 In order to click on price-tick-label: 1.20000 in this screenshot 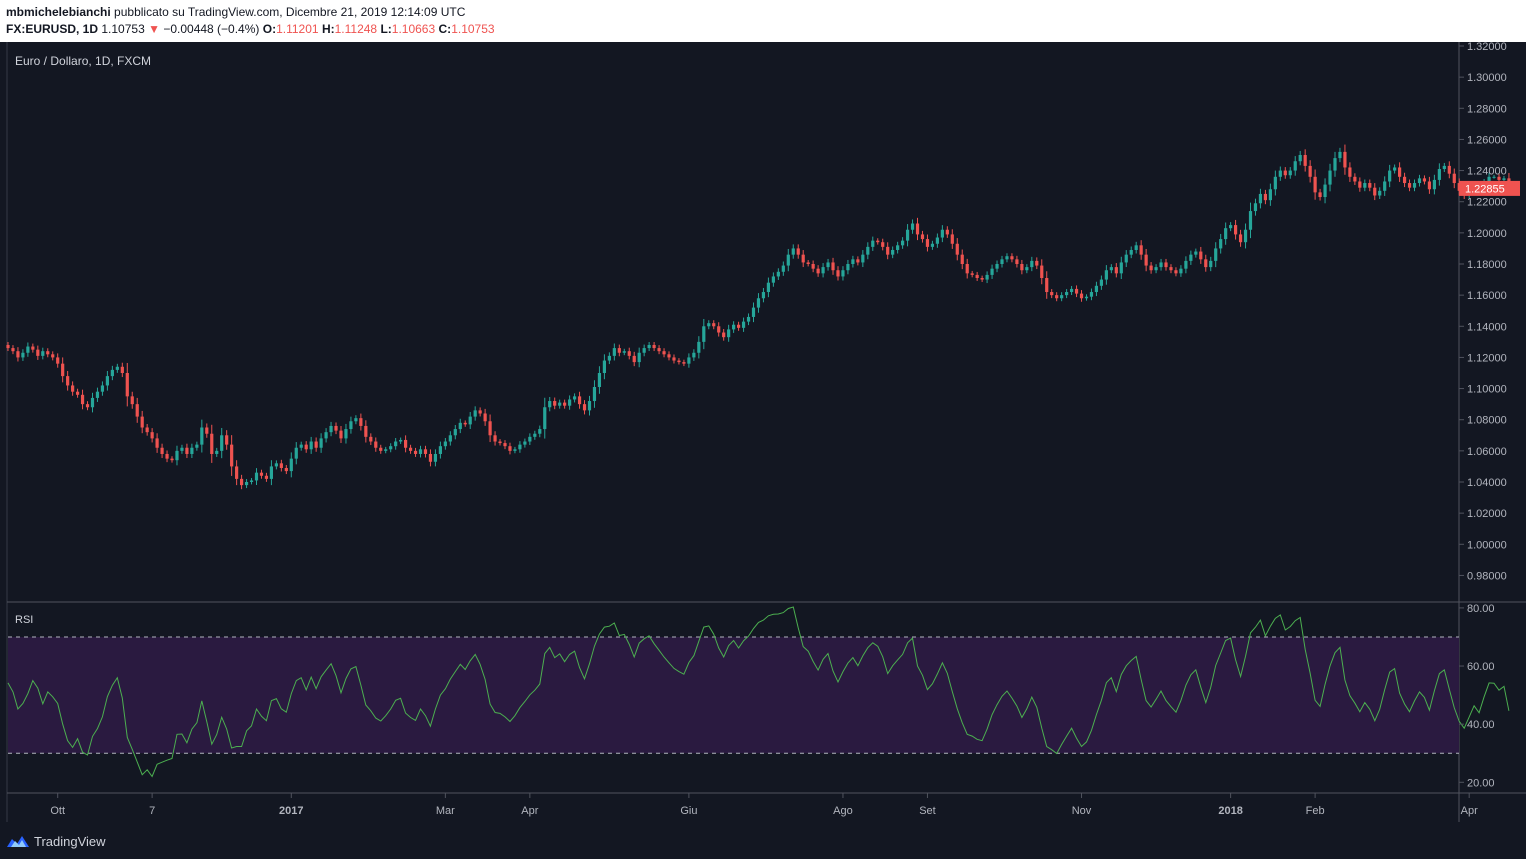, I will do `click(1487, 234)`.